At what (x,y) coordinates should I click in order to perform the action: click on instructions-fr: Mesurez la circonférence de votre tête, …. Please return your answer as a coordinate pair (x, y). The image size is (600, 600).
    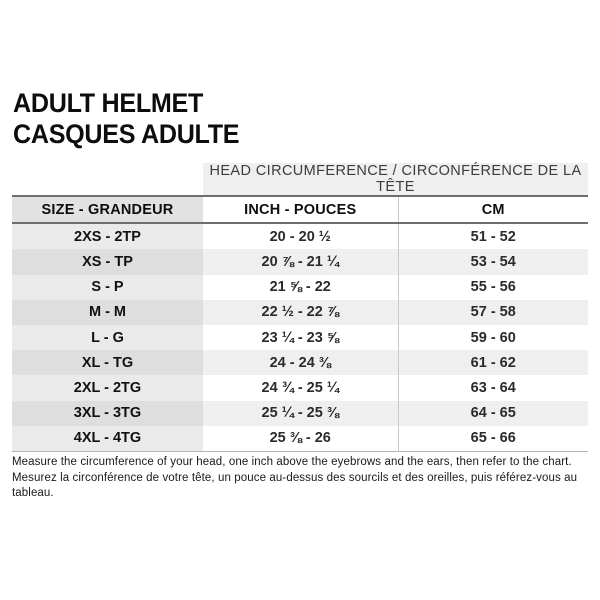
    Looking at the image, I should click on (295, 485).